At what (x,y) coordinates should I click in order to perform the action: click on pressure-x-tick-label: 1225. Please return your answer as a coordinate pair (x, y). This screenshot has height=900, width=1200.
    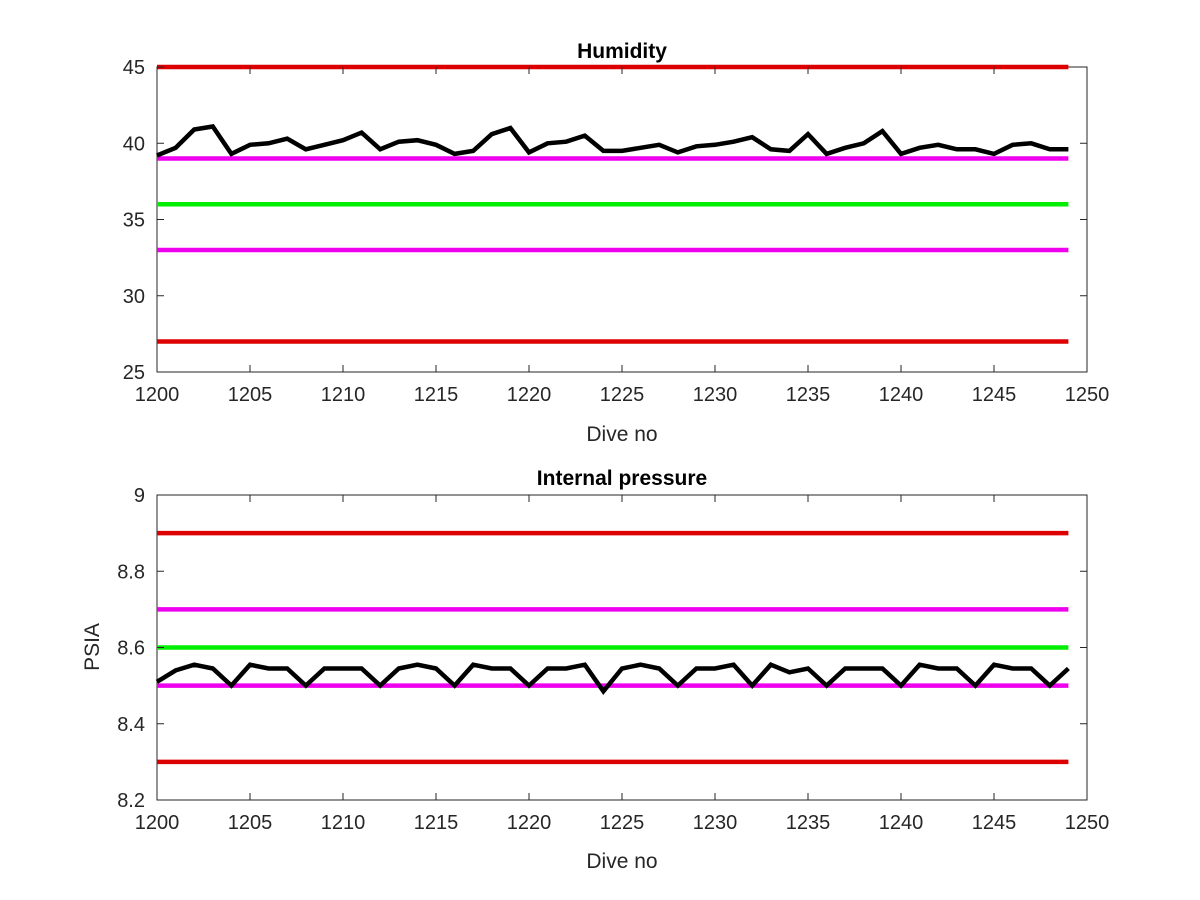
    Looking at the image, I should click on (622, 823).